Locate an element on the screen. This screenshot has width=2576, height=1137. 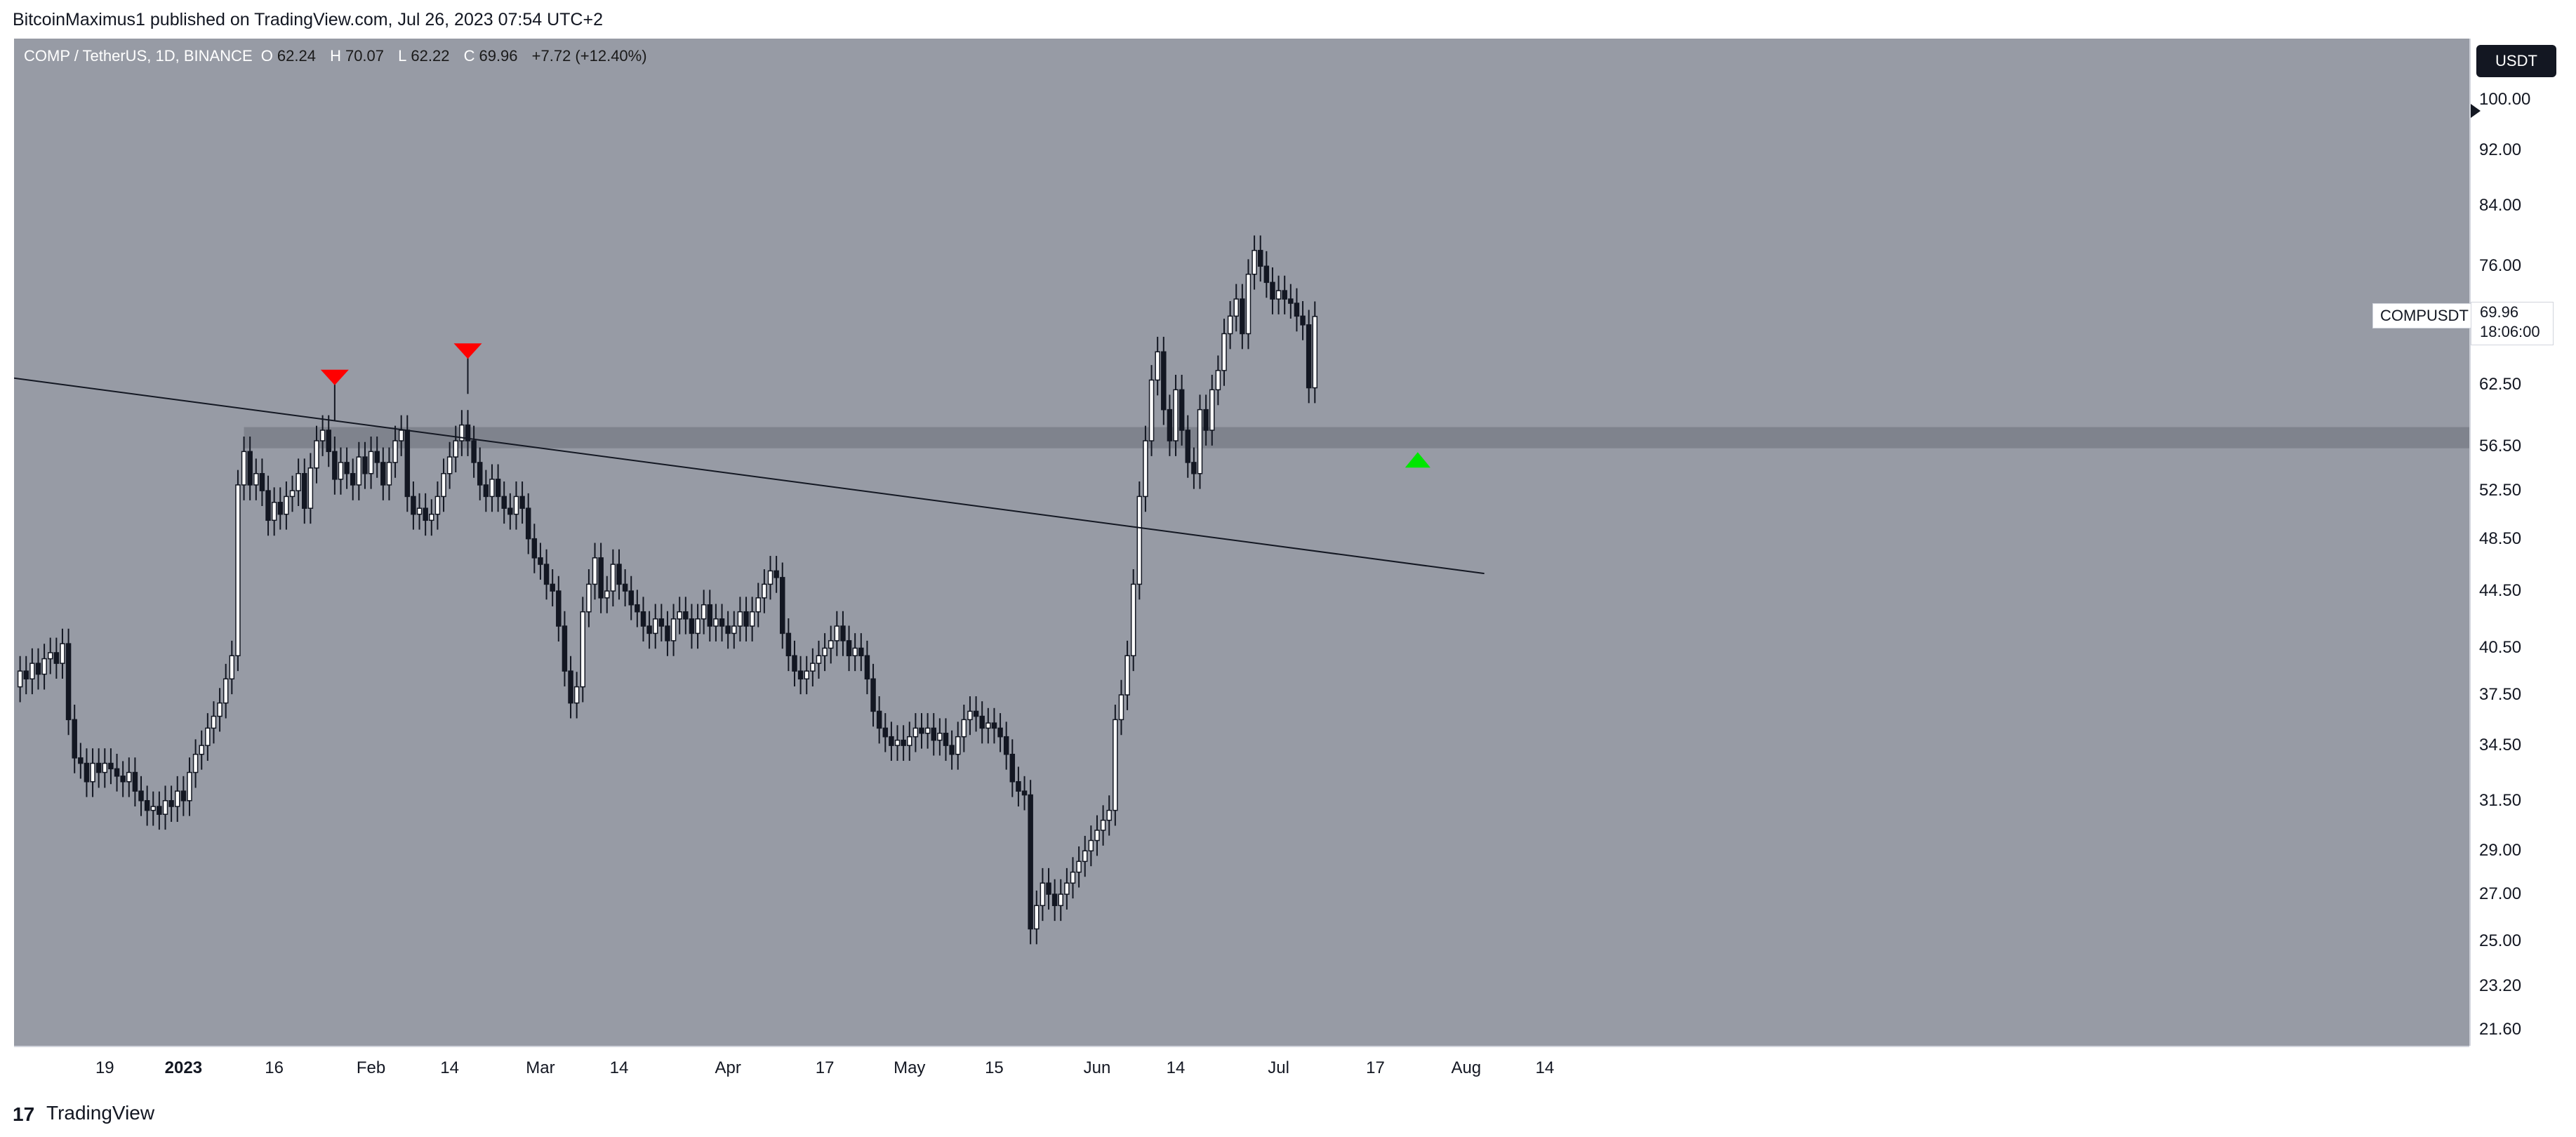
time-tick-label: 16 is located at coordinates (275, 1067).